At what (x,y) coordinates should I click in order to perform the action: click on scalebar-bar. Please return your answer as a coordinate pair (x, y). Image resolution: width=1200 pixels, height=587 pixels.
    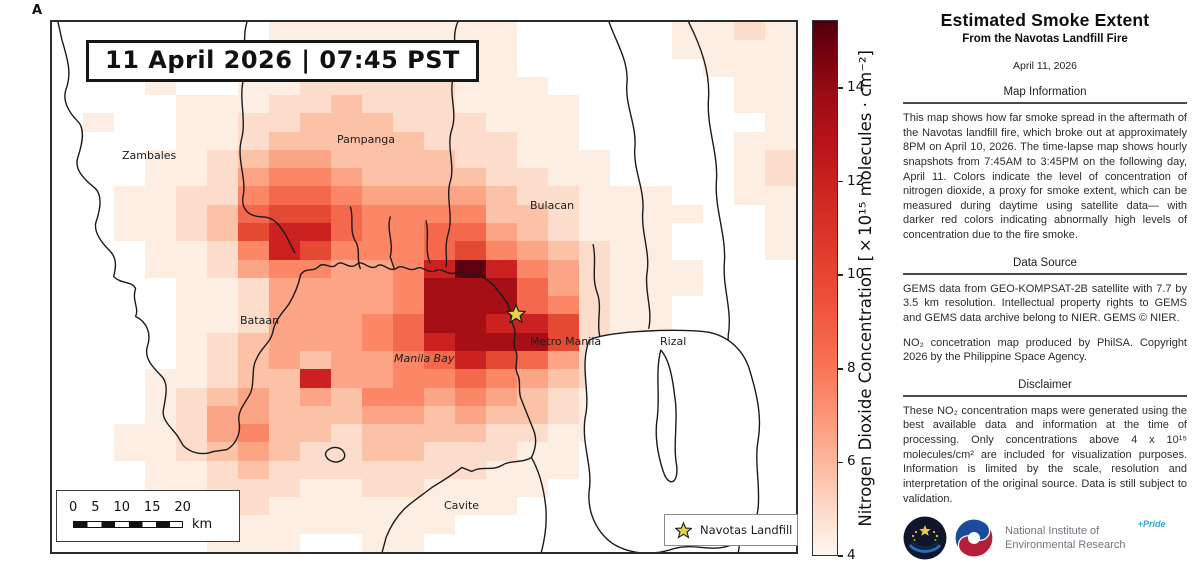
    Looking at the image, I should click on (128, 524).